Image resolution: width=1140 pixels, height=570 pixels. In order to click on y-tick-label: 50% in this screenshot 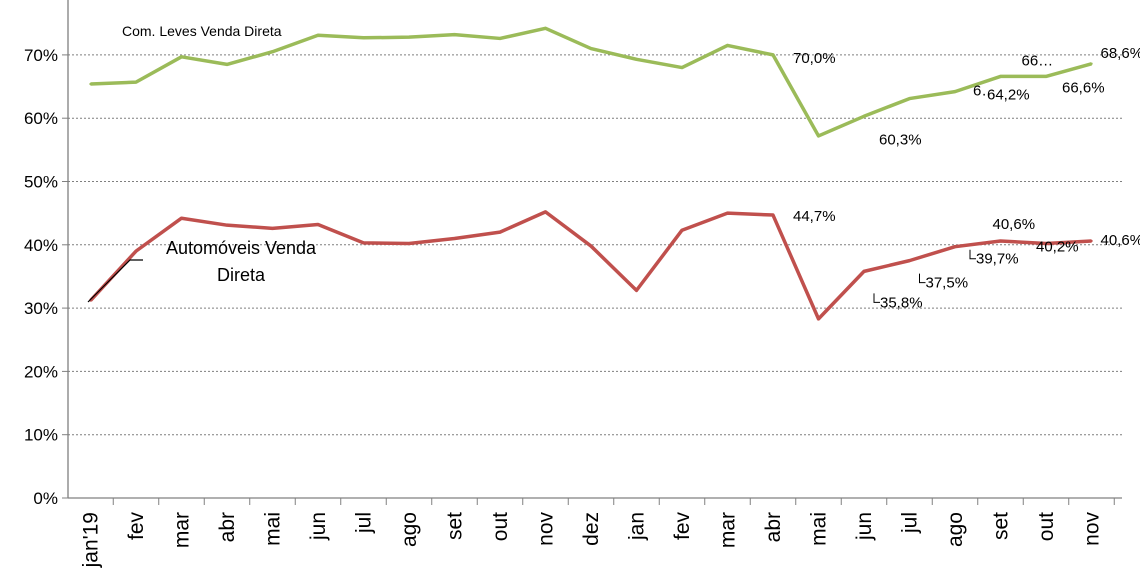, I will do `click(41, 182)`.